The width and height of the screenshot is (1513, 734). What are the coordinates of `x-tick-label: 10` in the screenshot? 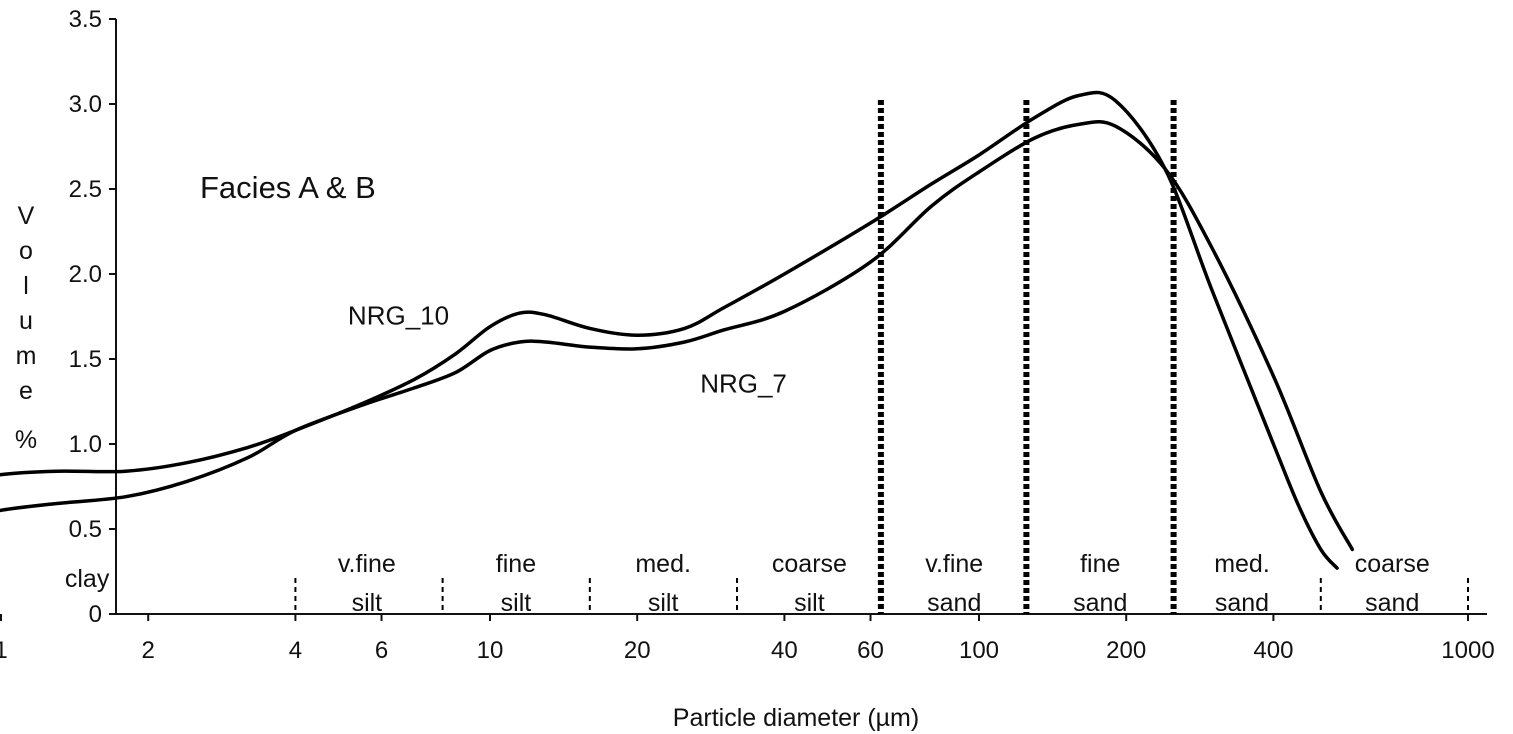 It's located at (490, 650).